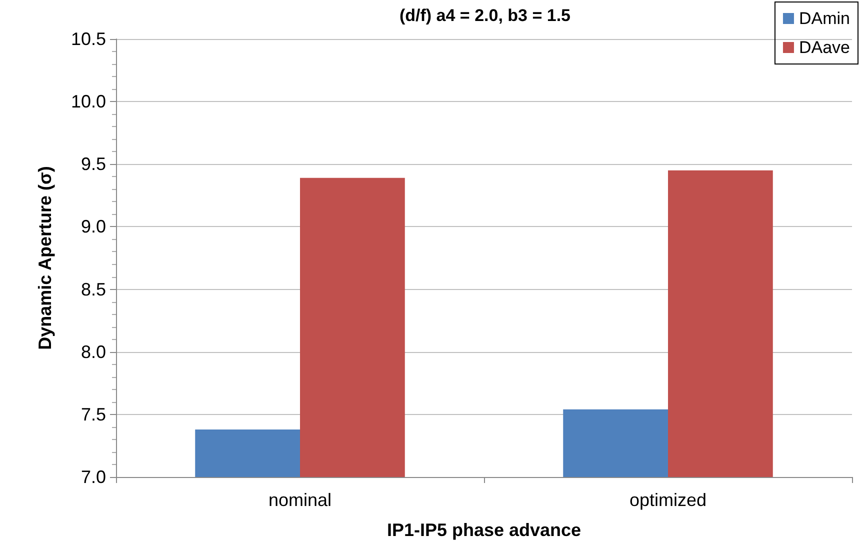 This screenshot has height=558, width=862. Describe the element at coordinates (300, 500) in the screenshot. I see `x-tick-label: nominal` at that location.